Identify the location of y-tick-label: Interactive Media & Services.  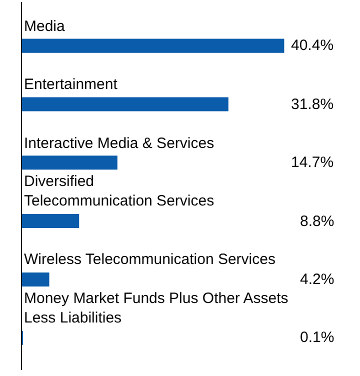
(119, 143).